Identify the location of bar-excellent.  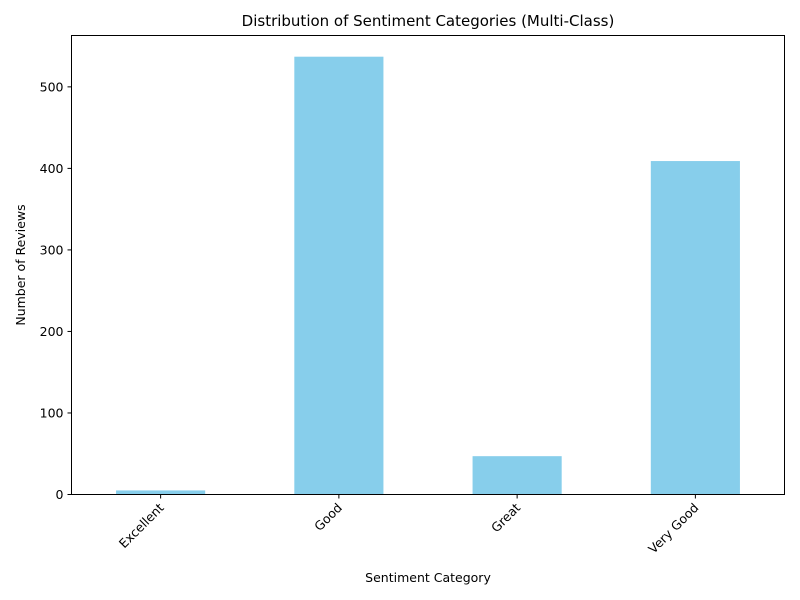
(161, 492).